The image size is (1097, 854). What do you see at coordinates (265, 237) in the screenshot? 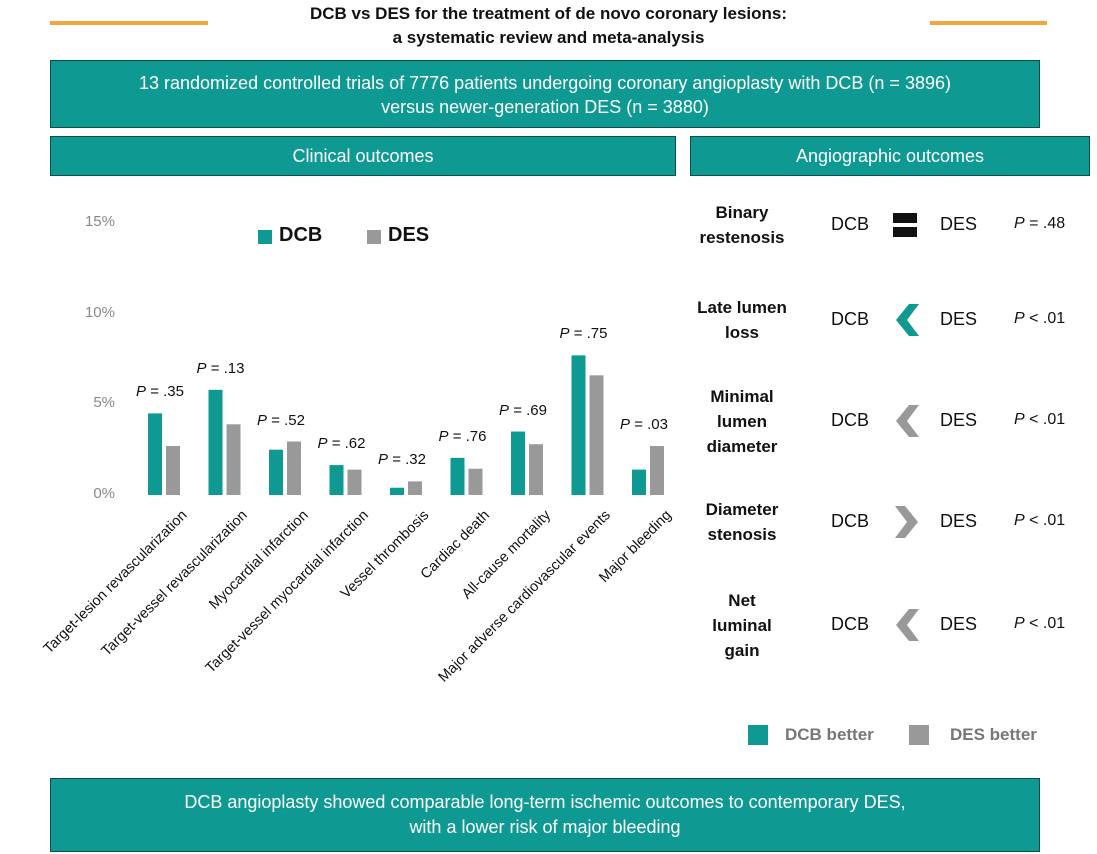
I see `legend-dcb-swatch` at bounding box center [265, 237].